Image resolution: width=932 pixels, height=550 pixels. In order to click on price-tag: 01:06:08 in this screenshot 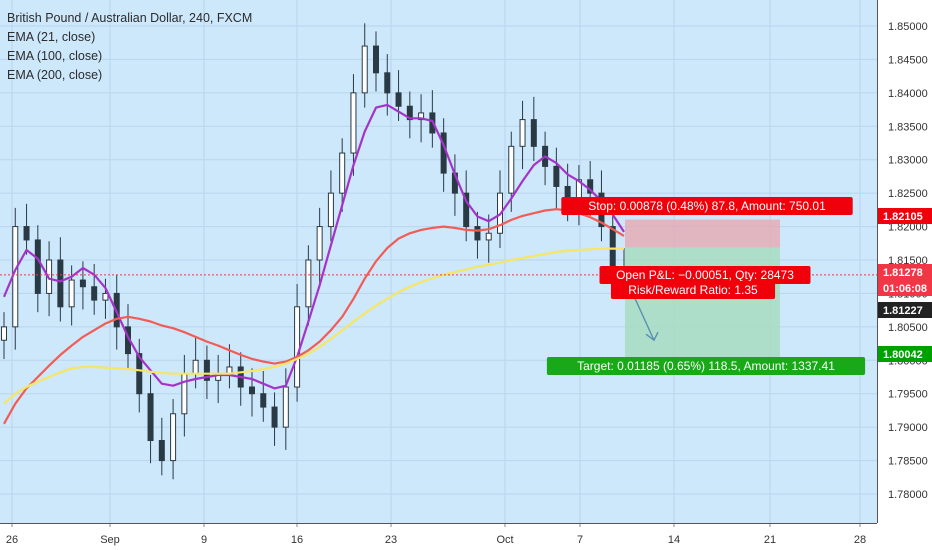, I will do `click(905, 288)`.